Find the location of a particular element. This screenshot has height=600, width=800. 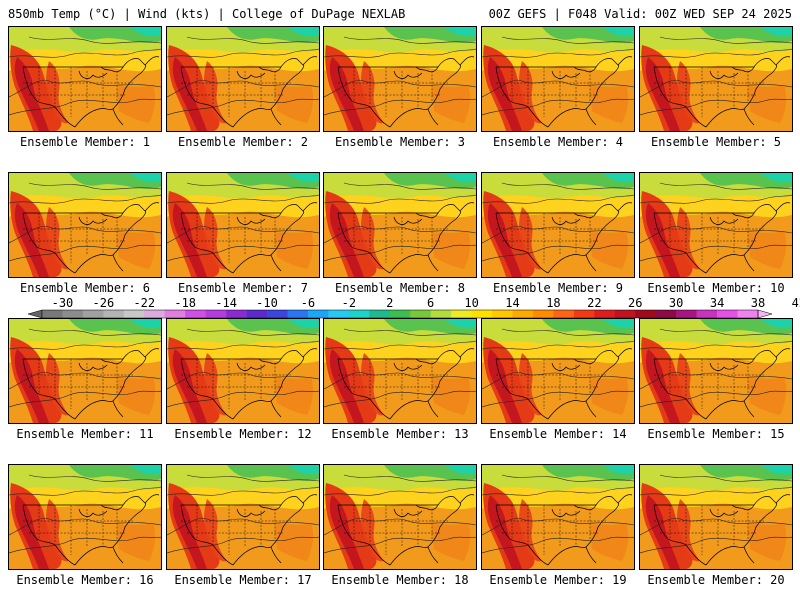

ensemble-member-label: Ensemble Member: 11 is located at coordinates (85, 434).